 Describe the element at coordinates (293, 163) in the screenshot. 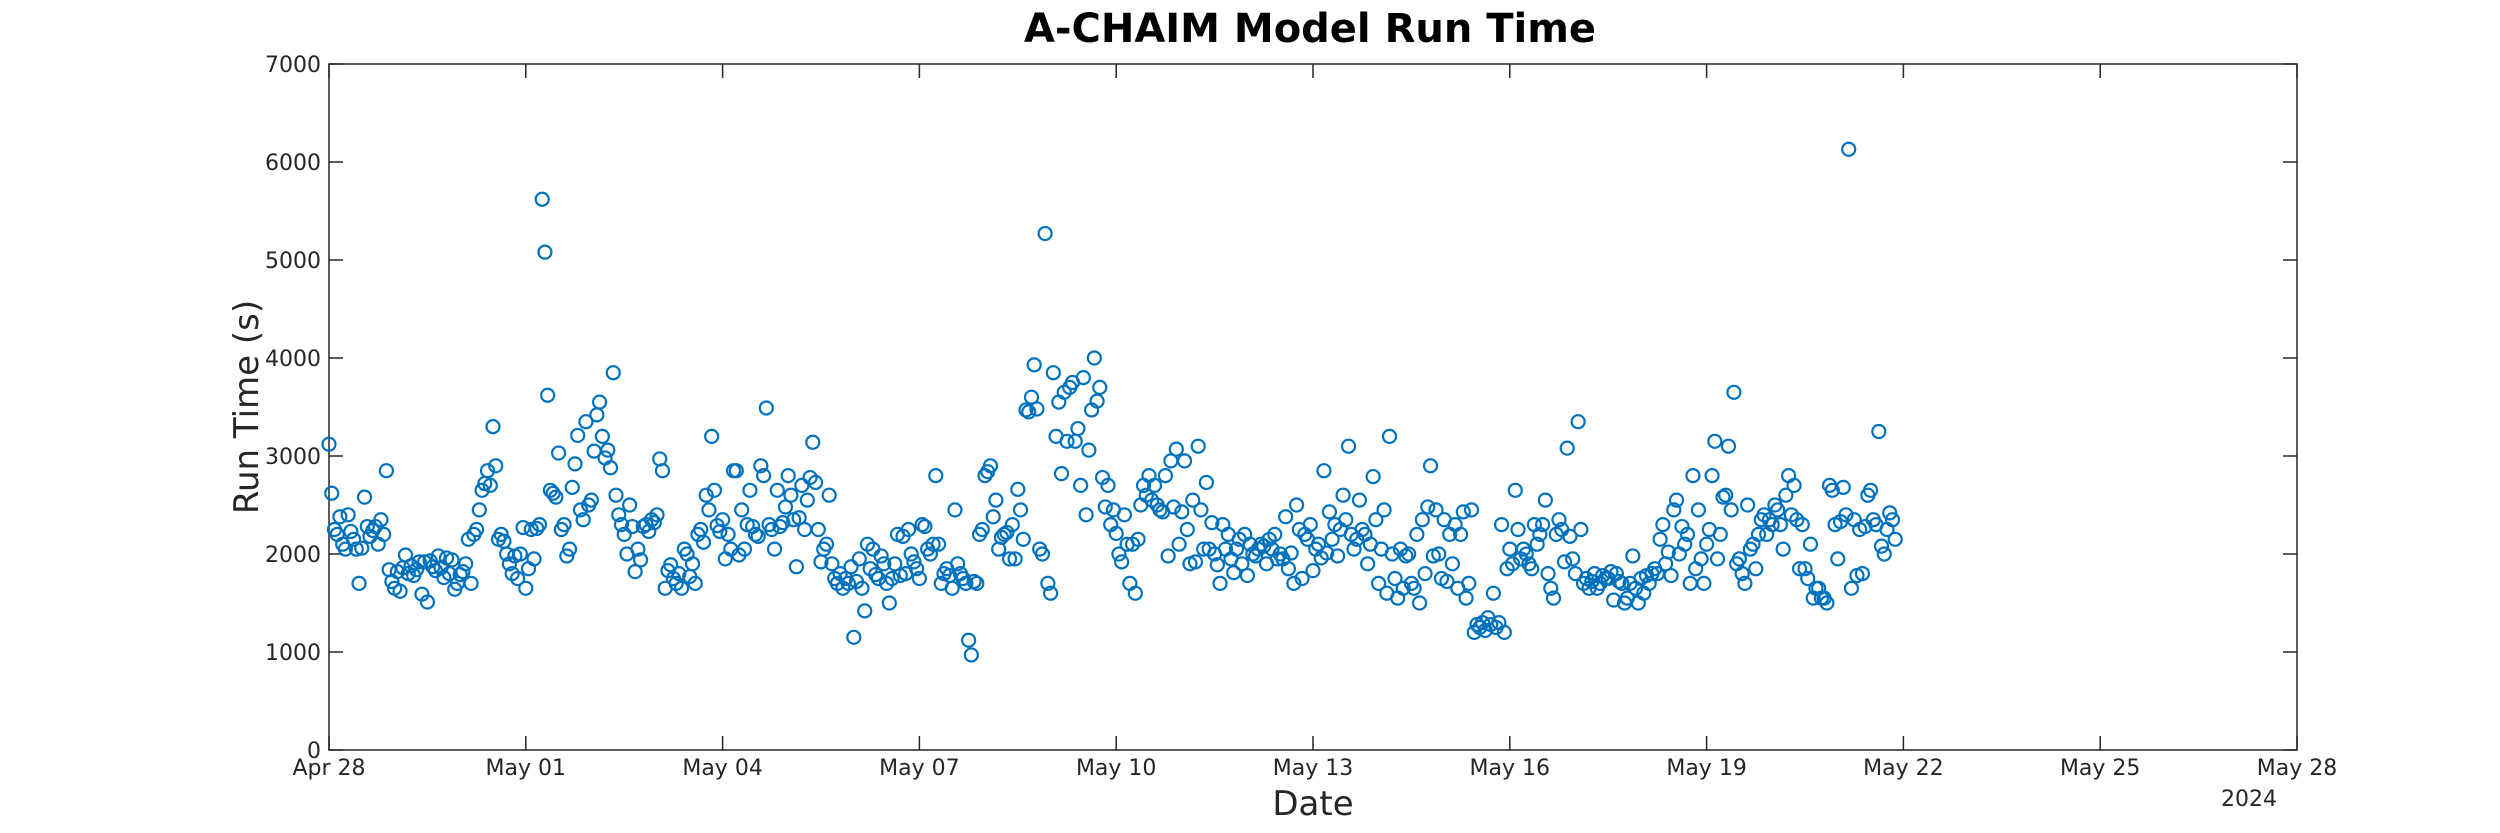

I see `y-tick-label: 6000` at that location.